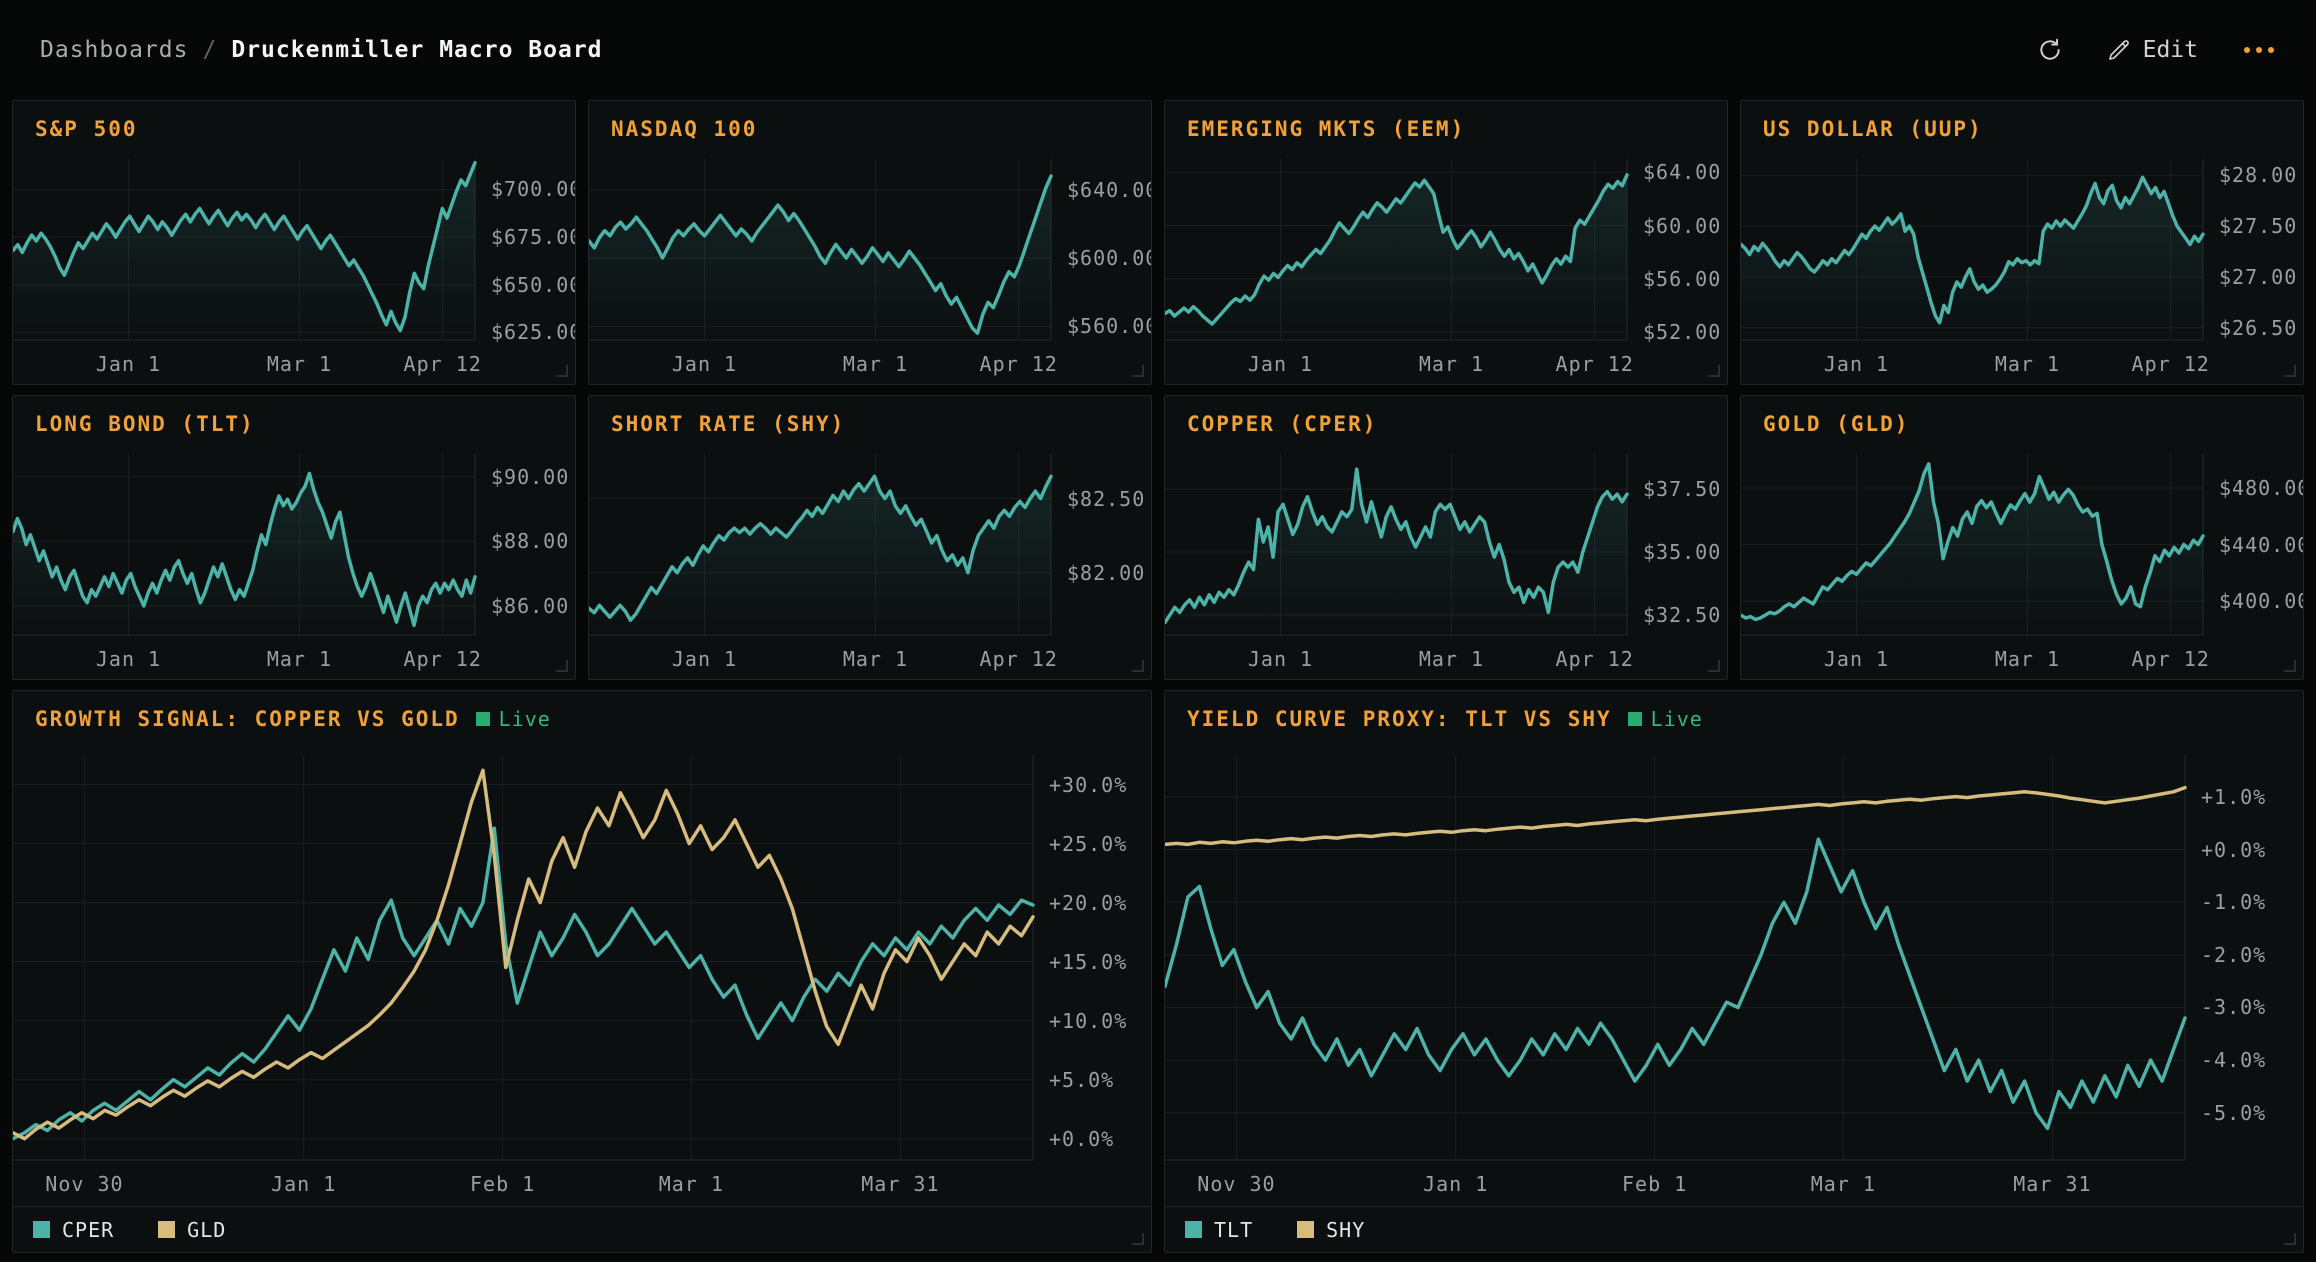 The image size is (2316, 1262). What do you see at coordinates (870, 537) in the screenshot?
I see `shy-chart: $82.50 $82.00 Jan 1 Mar 1 Apr 12` at bounding box center [870, 537].